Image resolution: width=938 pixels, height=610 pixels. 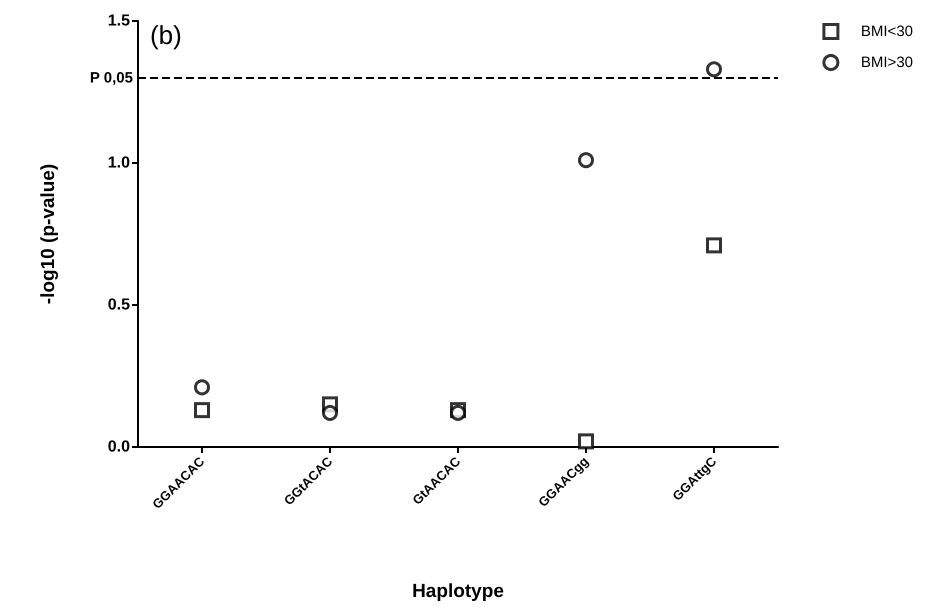 What do you see at coordinates (119, 163) in the screenshot?
I see `y-tick-label: 1.0` at bounding box center [119, 163].